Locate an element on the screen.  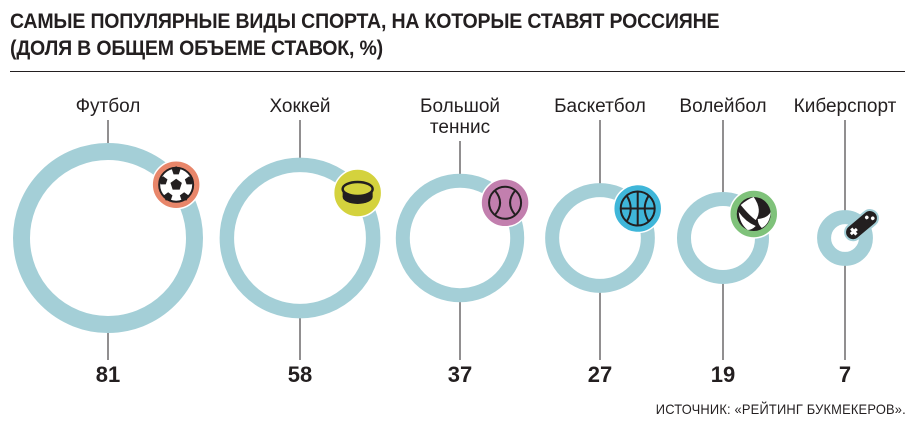
value-label: 37 is located at coordinates (460, 374).